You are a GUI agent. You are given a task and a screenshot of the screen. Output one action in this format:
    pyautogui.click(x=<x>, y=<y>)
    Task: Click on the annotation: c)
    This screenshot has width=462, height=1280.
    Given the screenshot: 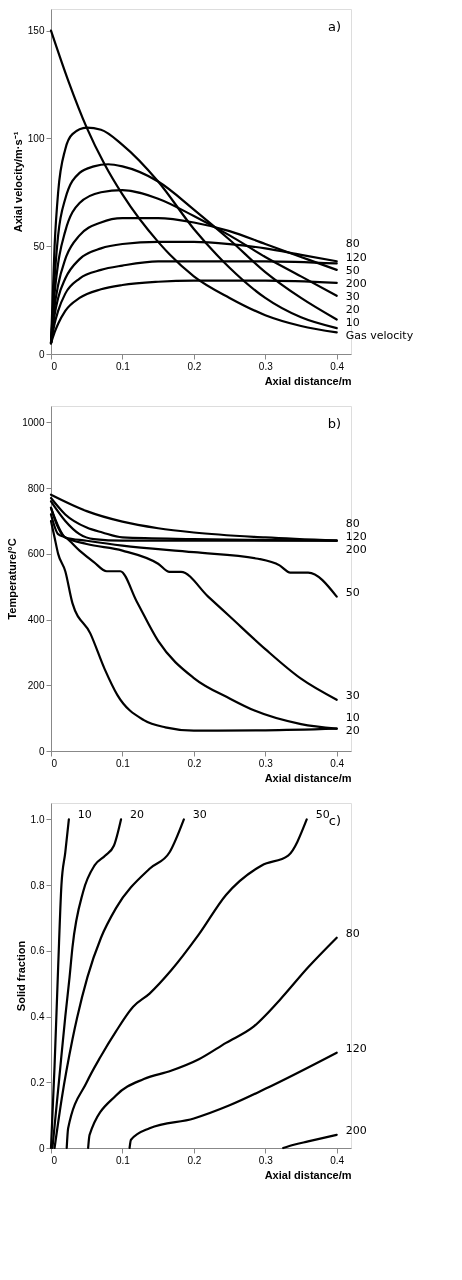 What is the action you would take?
    pyautogui.click(x=334, y=820)
    